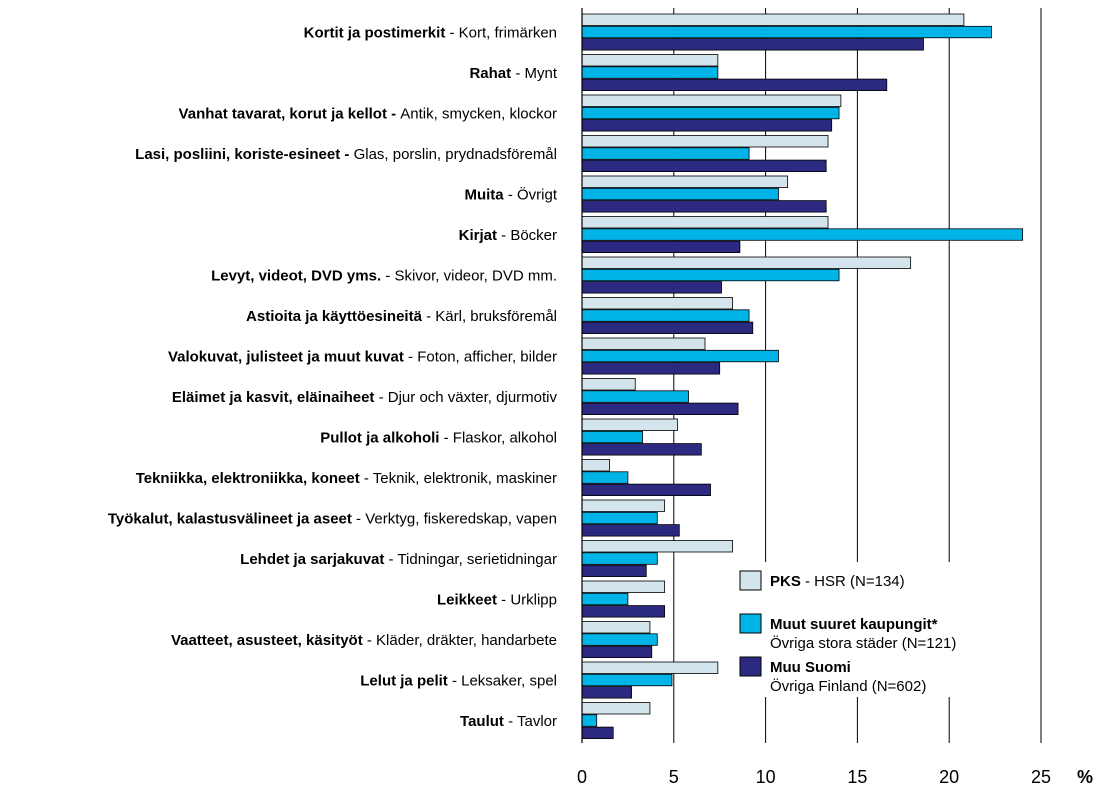 This screenshot has width=1097, height=789. What do you see at coordinates (508, 721) in the screenshot?
I see `category-label: Taulut - Tavlor` at bounding box center [508, 721].